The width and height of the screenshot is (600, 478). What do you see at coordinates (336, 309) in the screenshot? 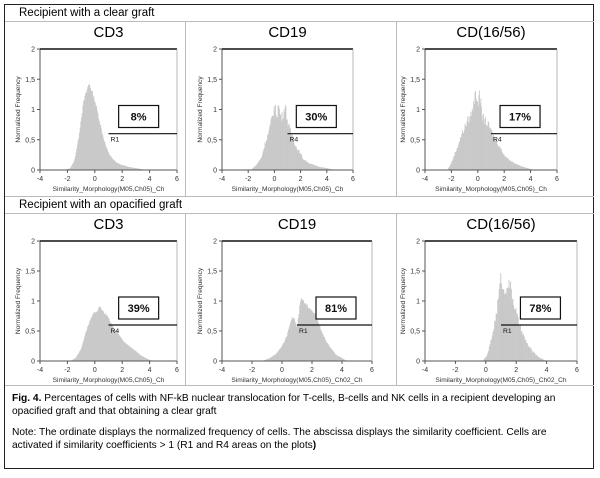
I see `percent-label: 81%` at bounding box center [336, 309].